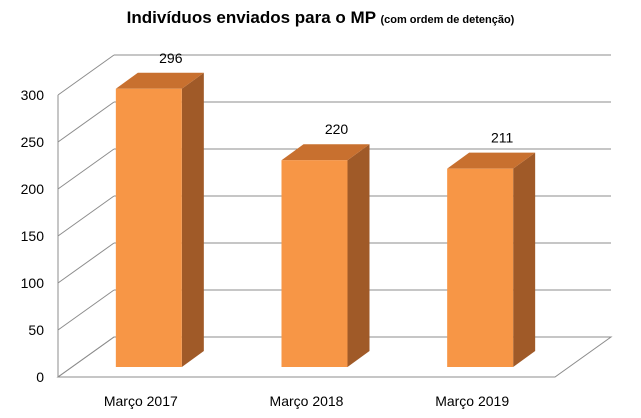  What do you see at coordinates (33, 189) in the screenshot?
I see `y-tick-label: 200` at bounding box center [33, 189].